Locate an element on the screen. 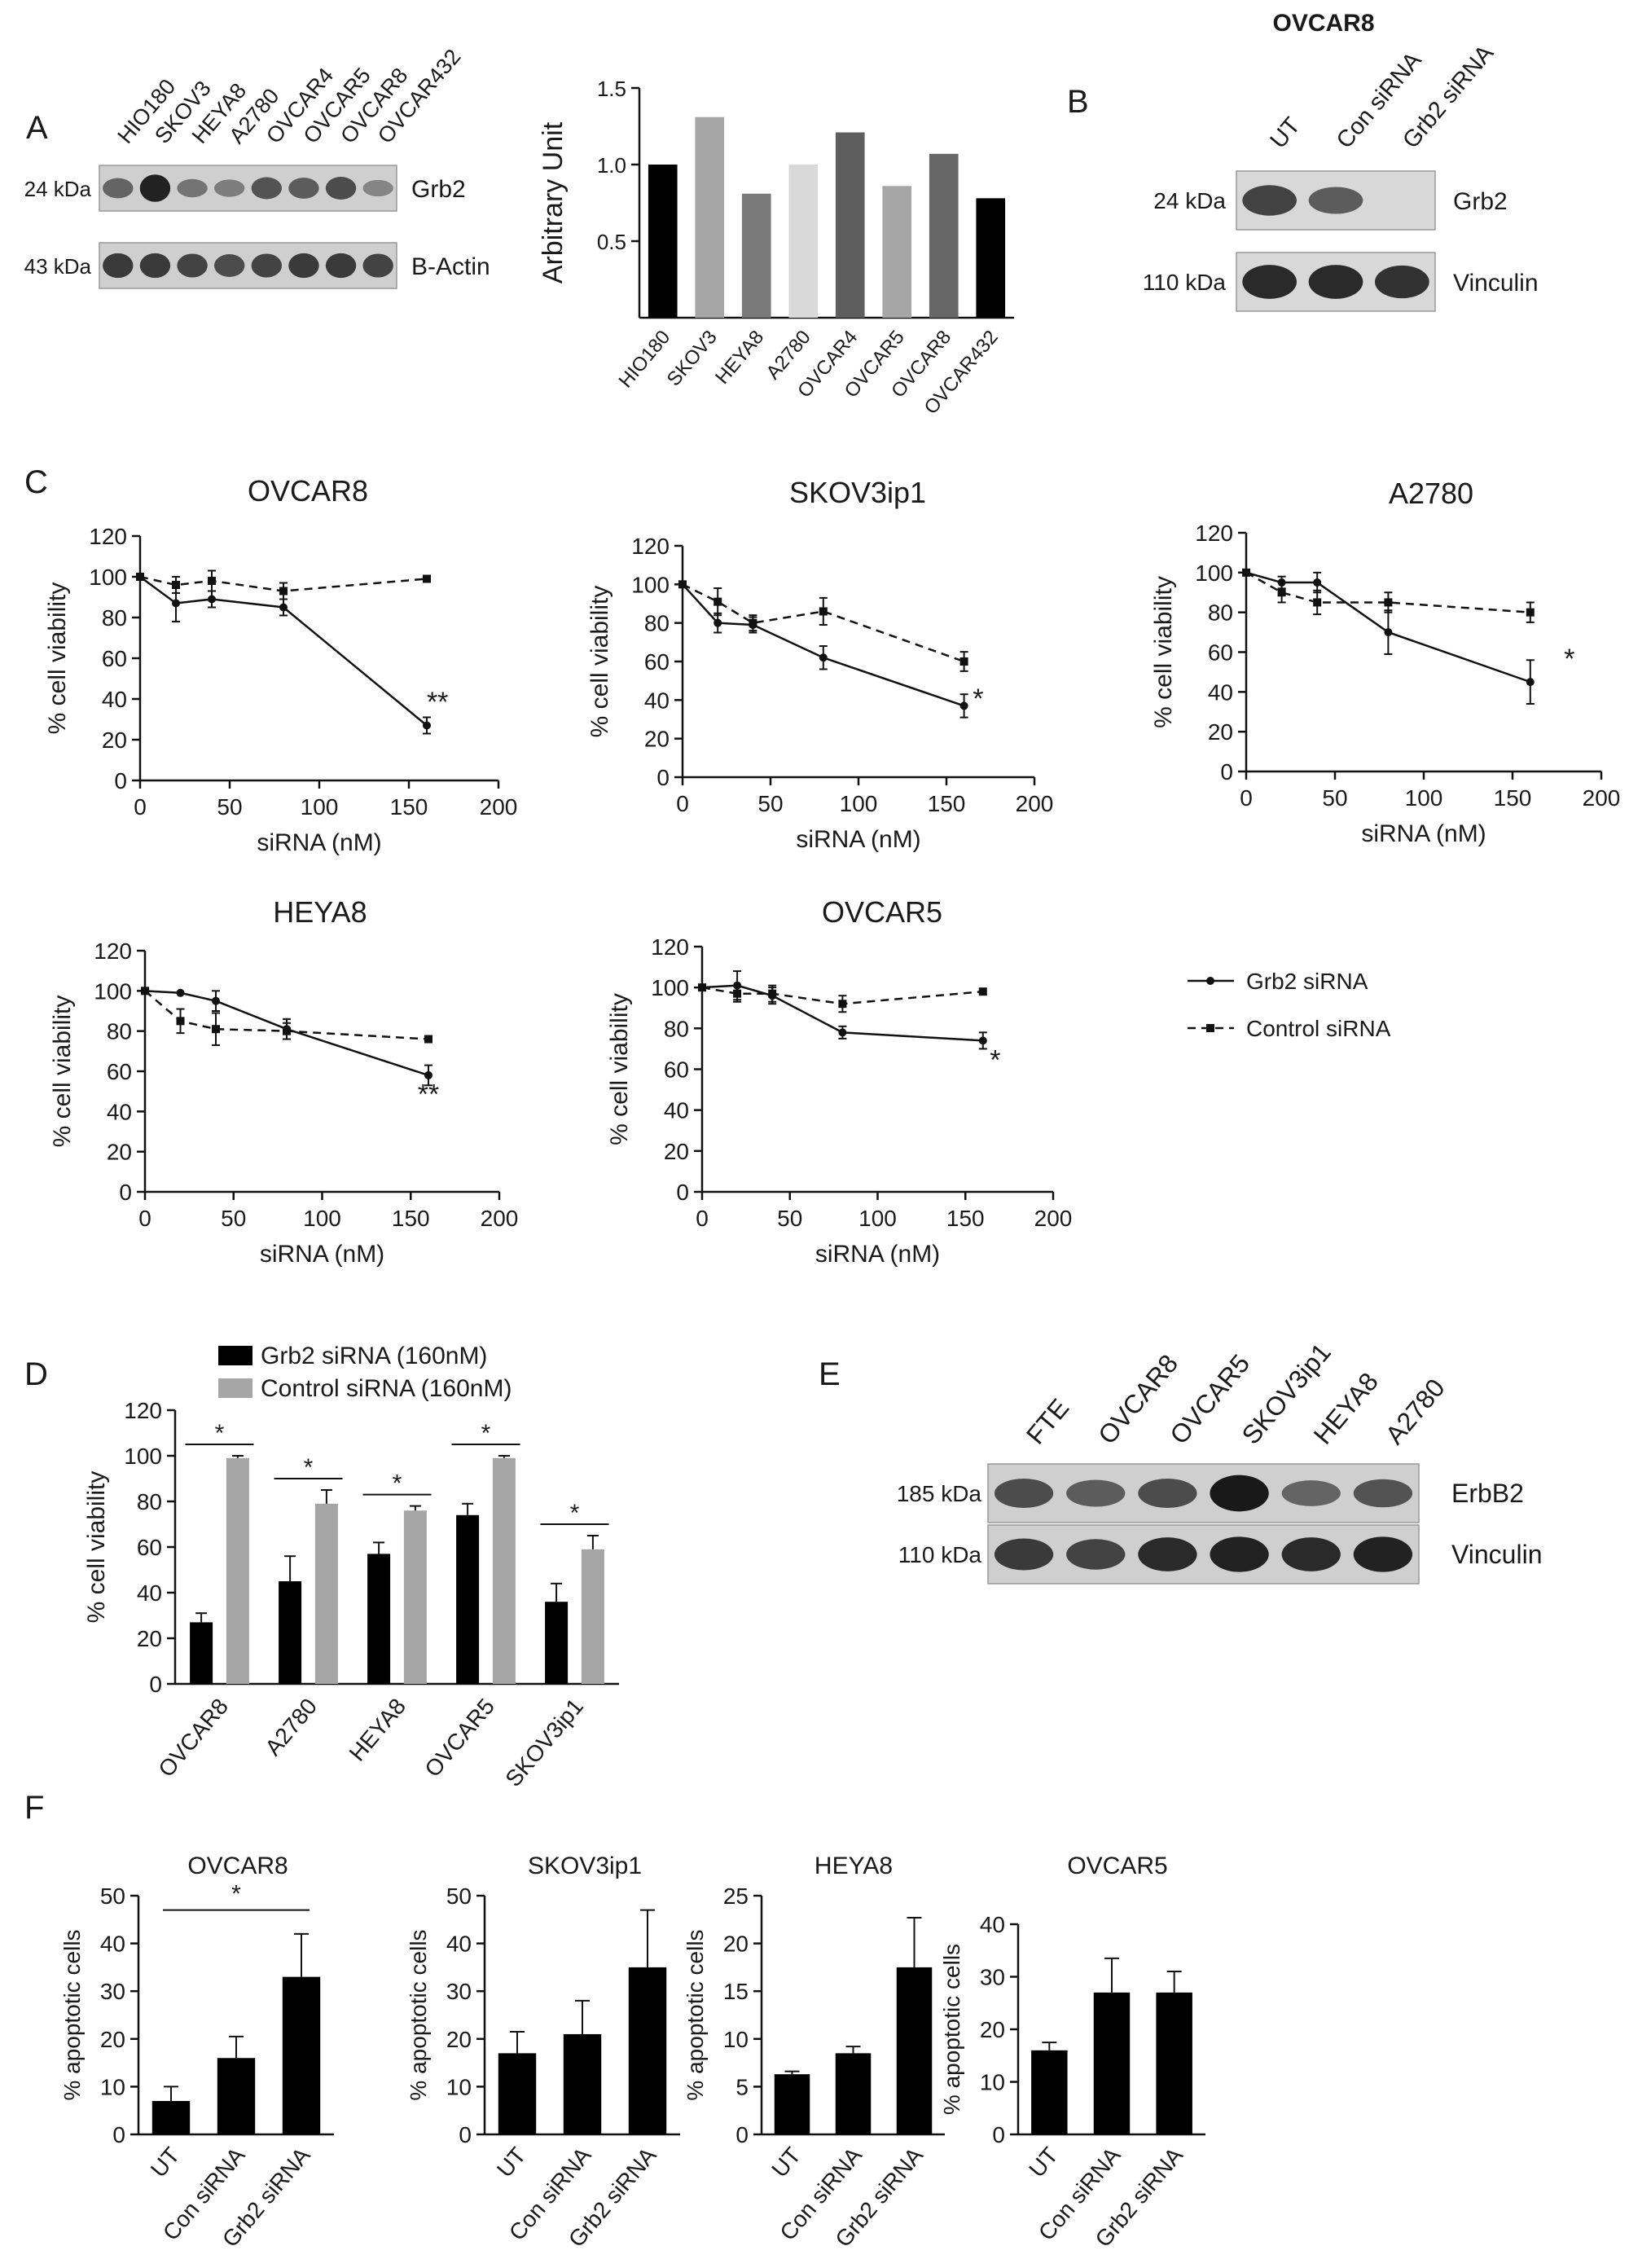 Image resolution: width=1629 pixels, height=2268 pixels. legend-label: Grb2 siRNA (160nM) is located at coordinates (374, 1356).